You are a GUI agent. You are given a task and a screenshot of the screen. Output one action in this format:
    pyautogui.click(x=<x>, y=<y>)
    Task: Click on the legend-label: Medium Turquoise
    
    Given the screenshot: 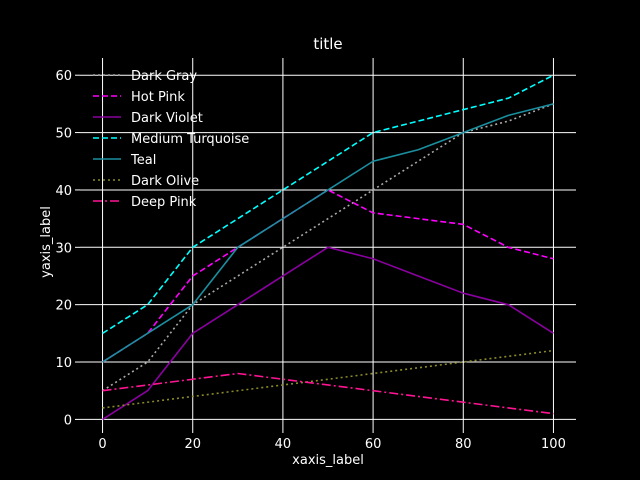 What is the action you would take?
    pyautogui.click(x=190, y=139)
    